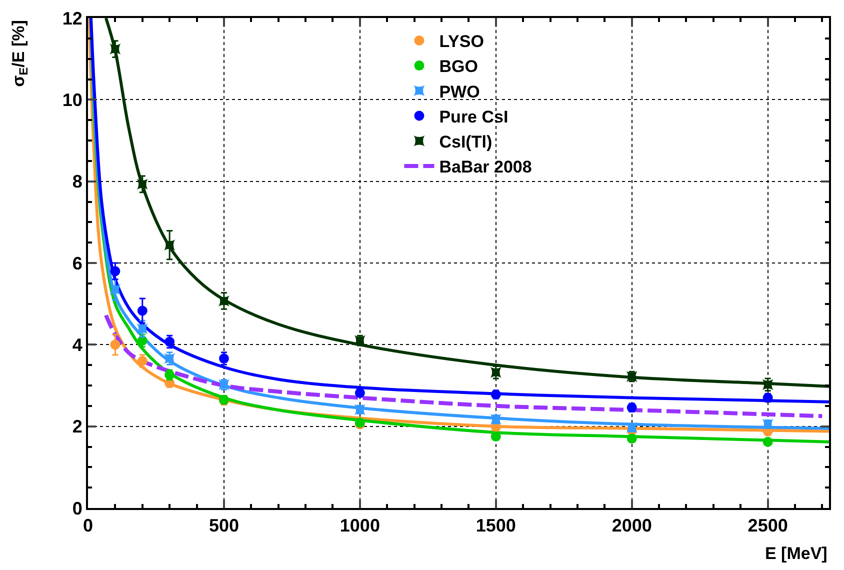  I want to click on y-tick-label: 8, so click(77, 182).